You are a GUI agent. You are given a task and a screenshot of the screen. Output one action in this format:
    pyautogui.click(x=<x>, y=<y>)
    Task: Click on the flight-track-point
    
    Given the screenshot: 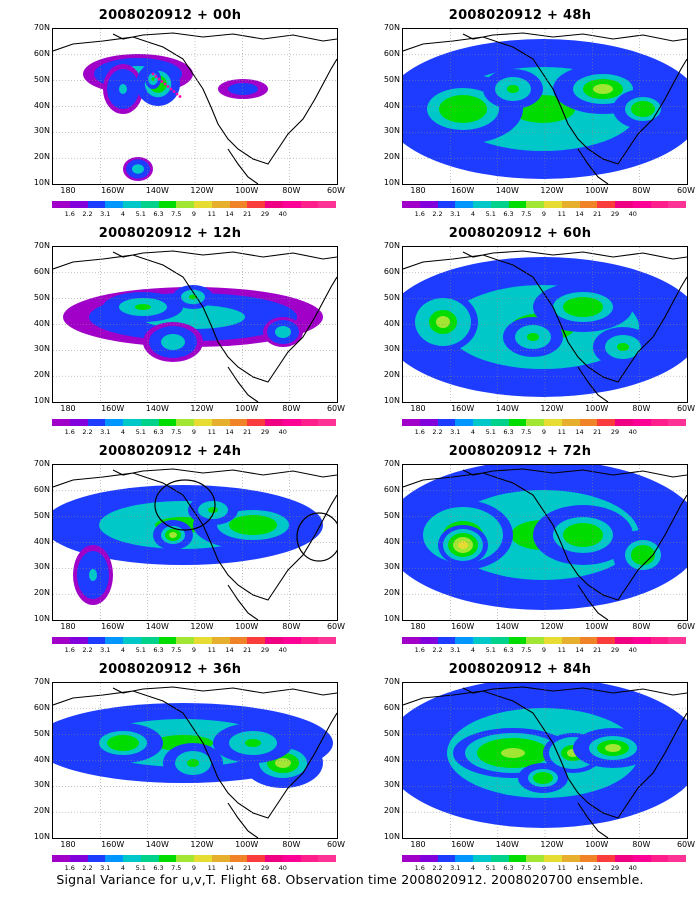 What is the action you would take?
    pyautogui.click(x=165, y=84)
    